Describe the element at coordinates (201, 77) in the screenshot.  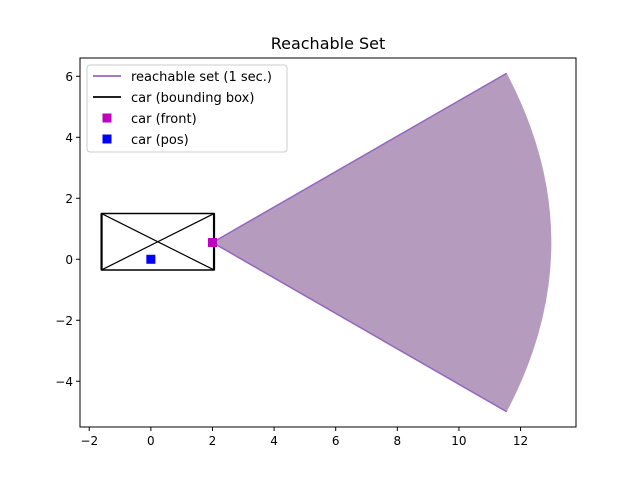
I see `legend-reachable-set-label: reachable set (1 sec.)` at that location.